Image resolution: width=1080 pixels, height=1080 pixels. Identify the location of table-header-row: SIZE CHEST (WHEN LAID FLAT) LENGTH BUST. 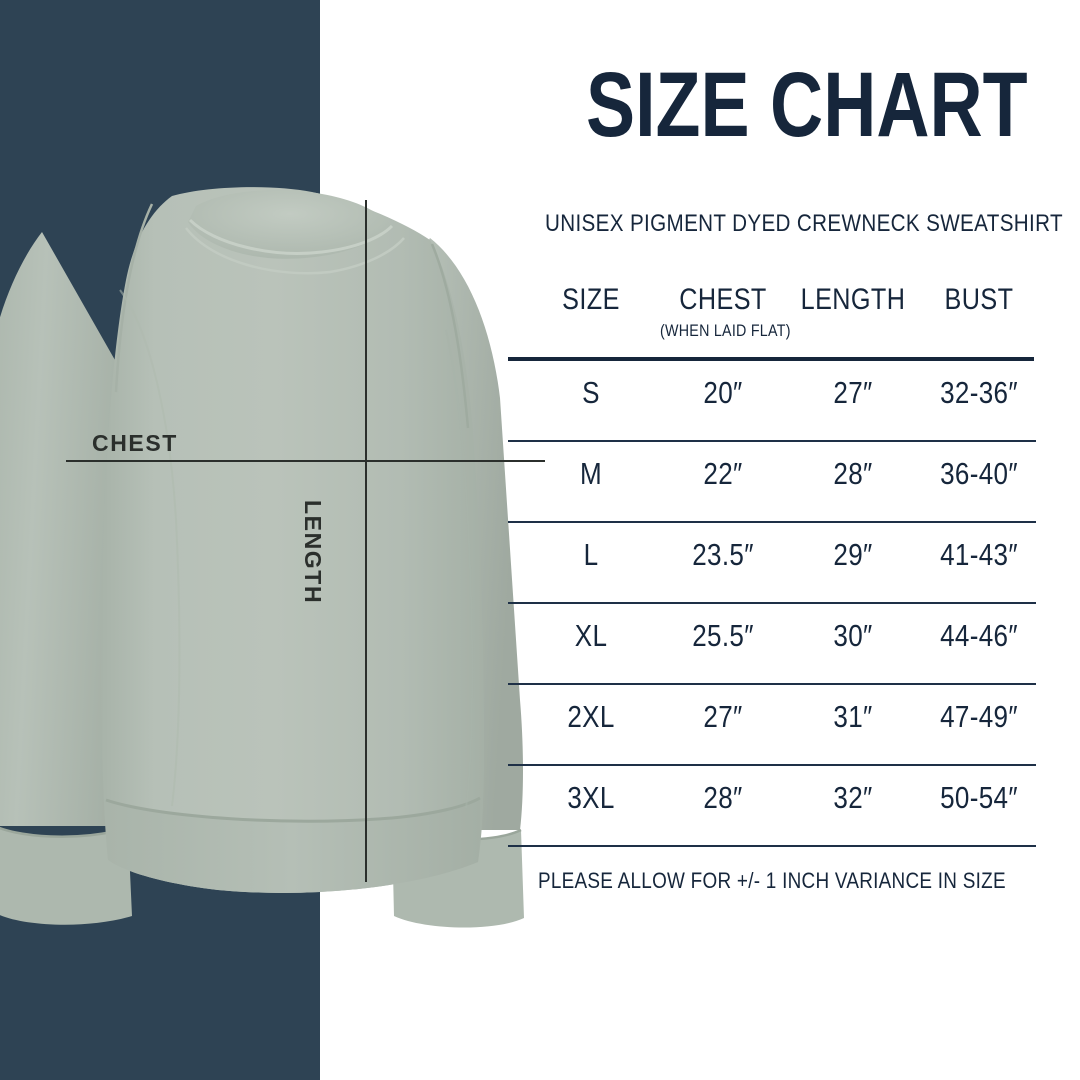
(772, 322).